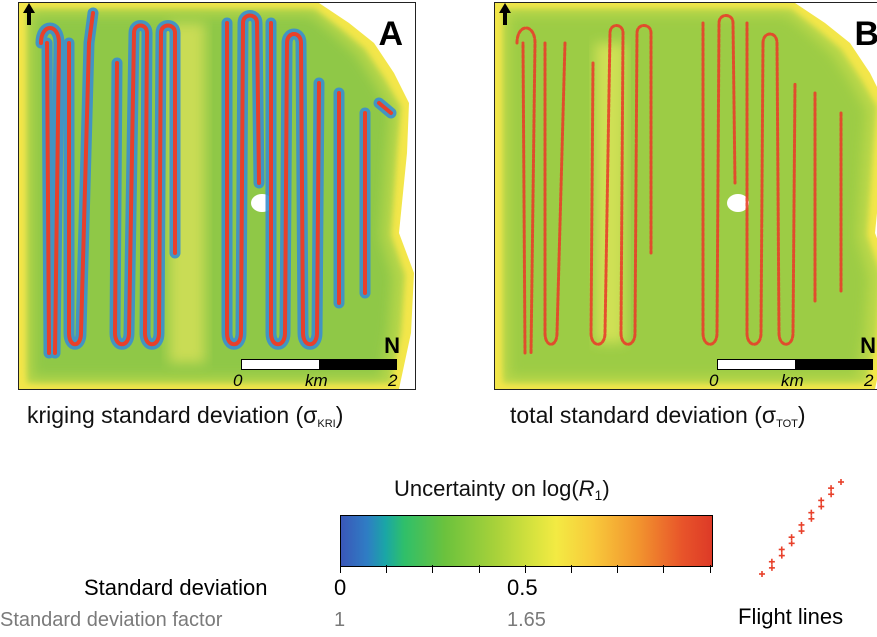  What do you see at coordinates (390, 34) in the screenshot?
I see `panel-letter: A` at bounding box center [390, 34].